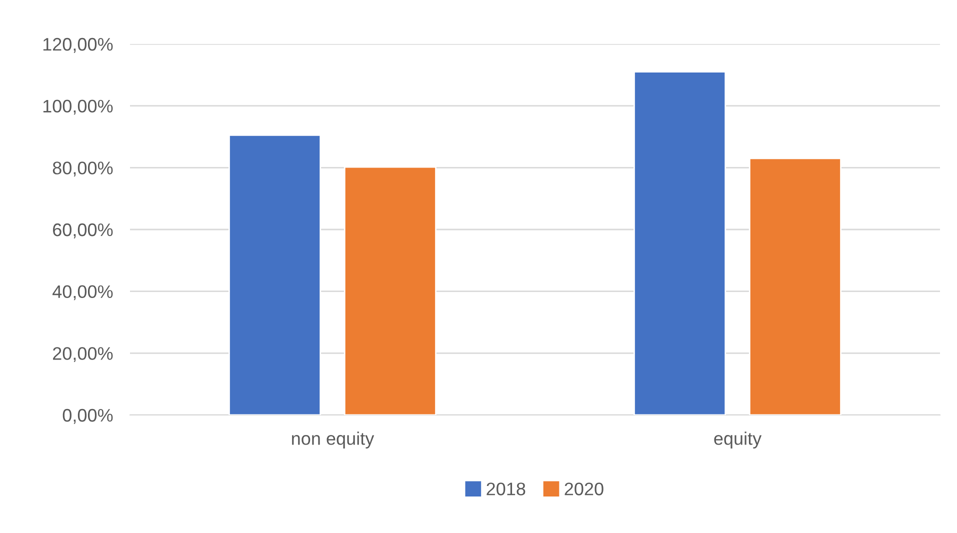 The width and height of the screenshot is (957, 533). Describe the element at coordinates (78, 45) in the screenshot. I see `y-tick-label: 120,00%` at that location.